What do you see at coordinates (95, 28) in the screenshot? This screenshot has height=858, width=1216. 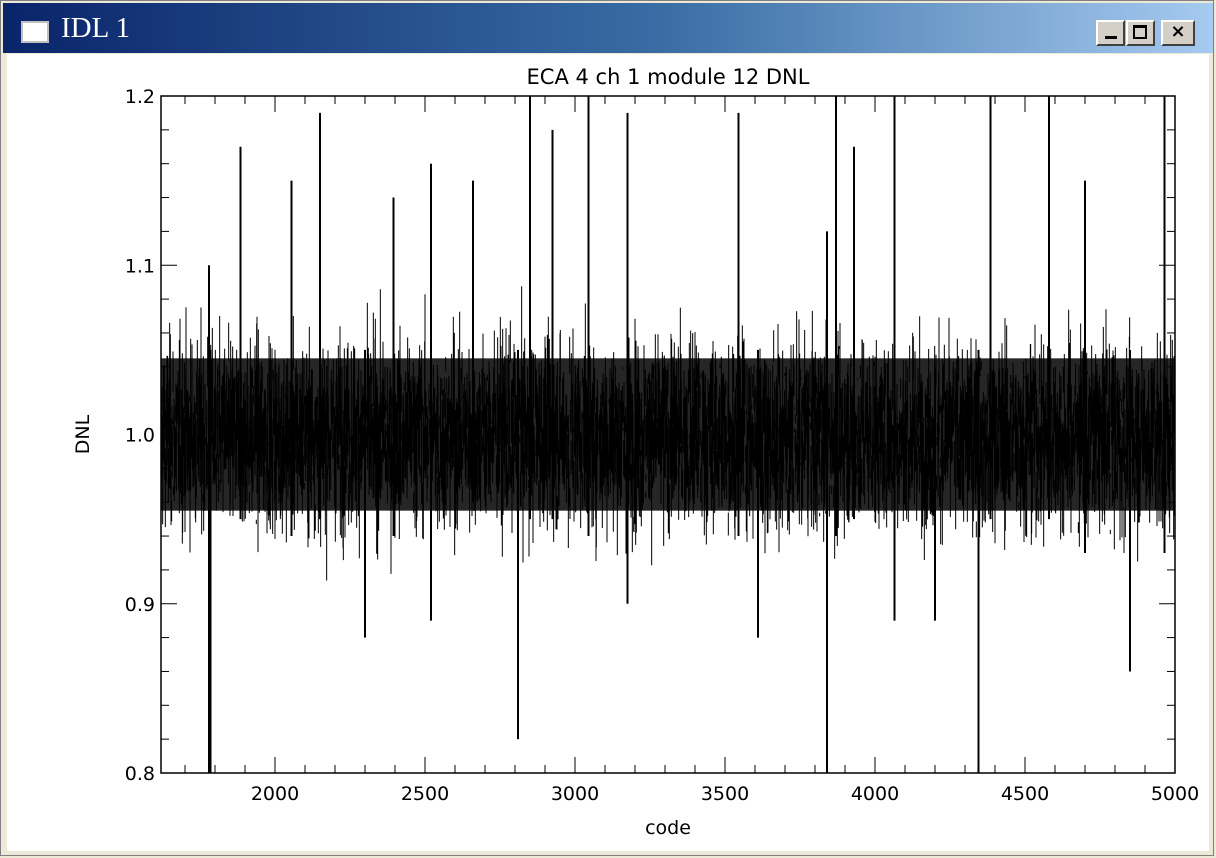 I see `window-title: IDL 1` at bounding box center [95, 28].